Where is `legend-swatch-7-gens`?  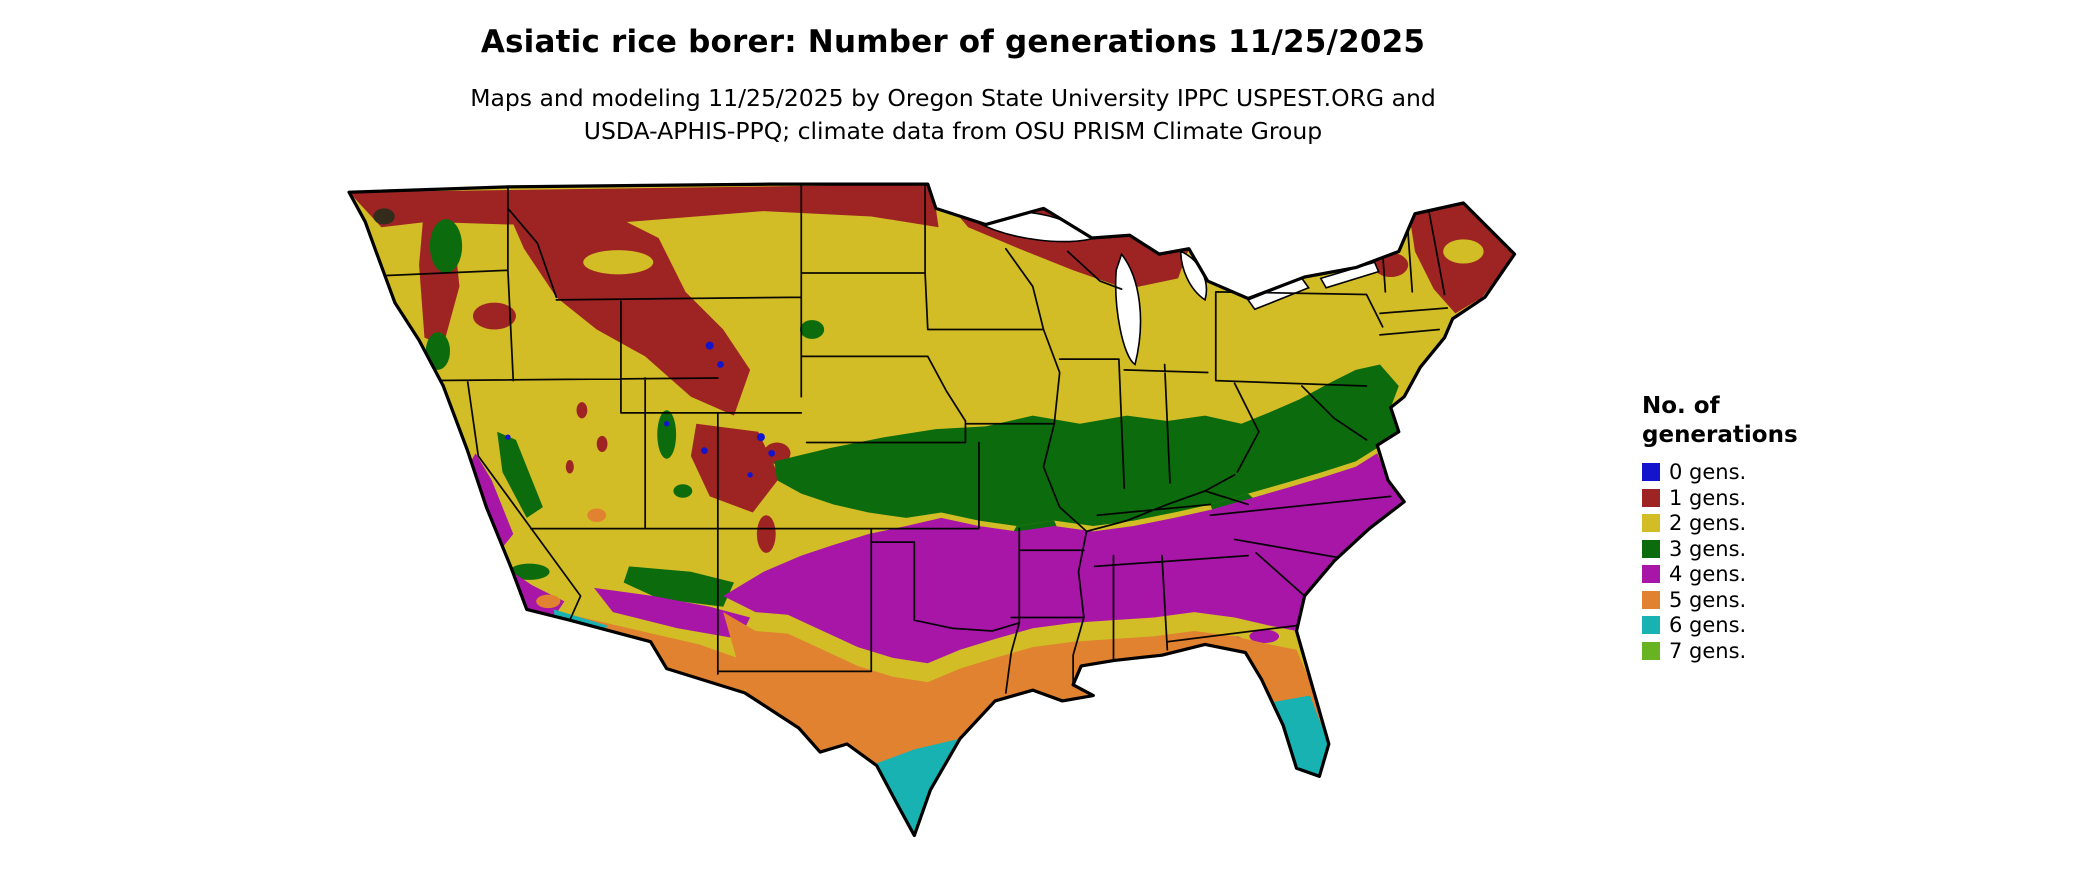 legend-swatch-7-gens is located at coordinates (1651, 650).